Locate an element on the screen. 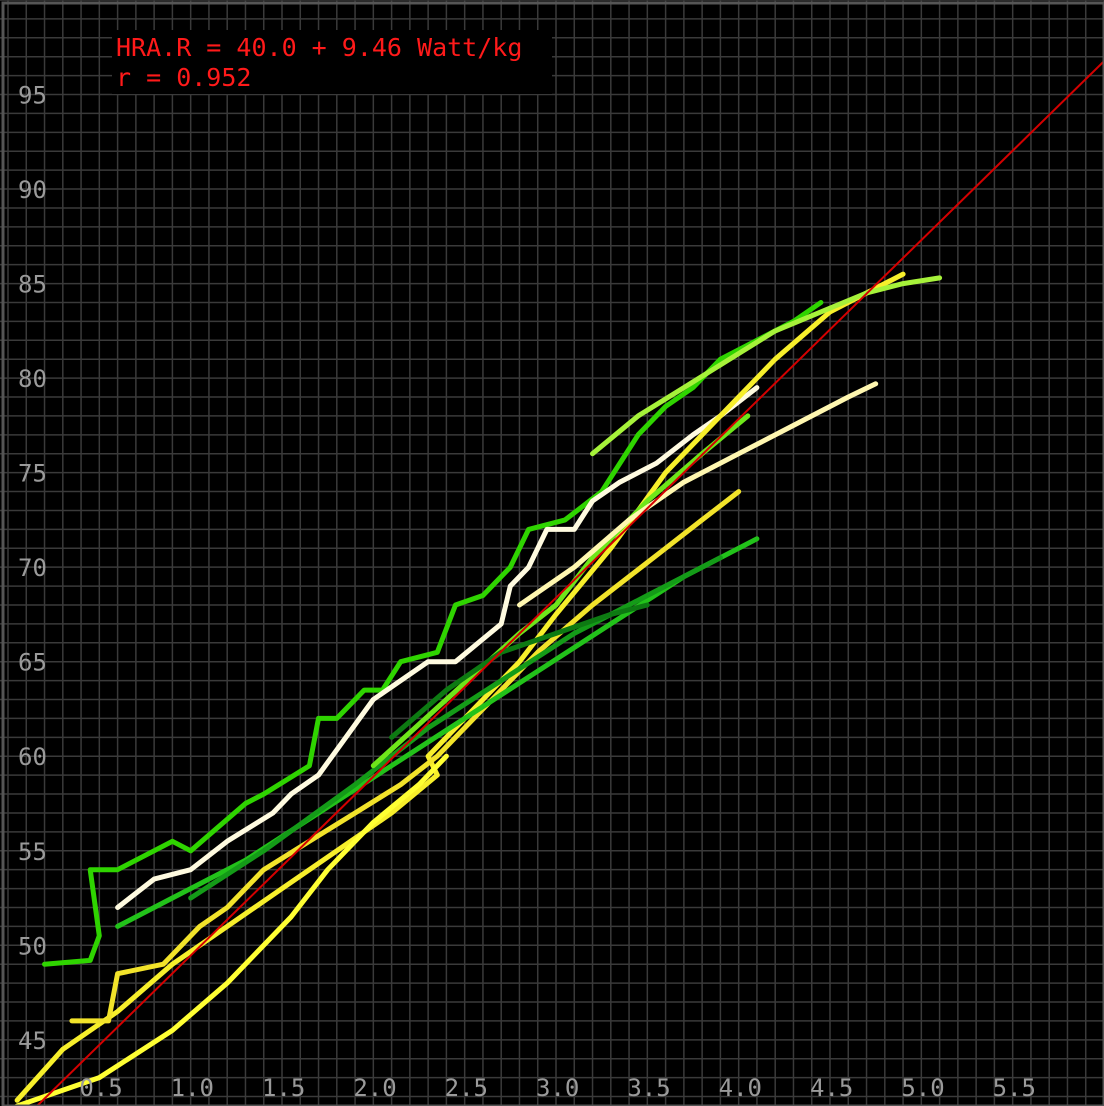  x-tick-label: 1.0 is located at coordinates (192, 1088).